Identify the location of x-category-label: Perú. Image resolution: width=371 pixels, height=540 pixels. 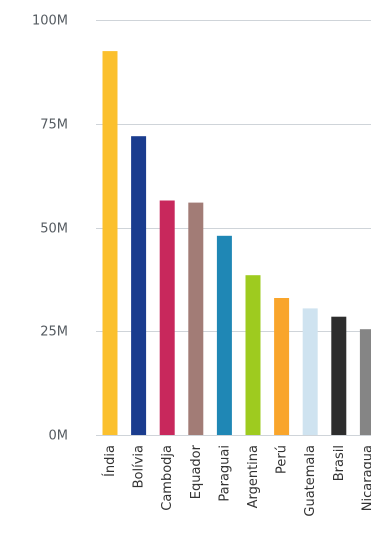
(282, 459).